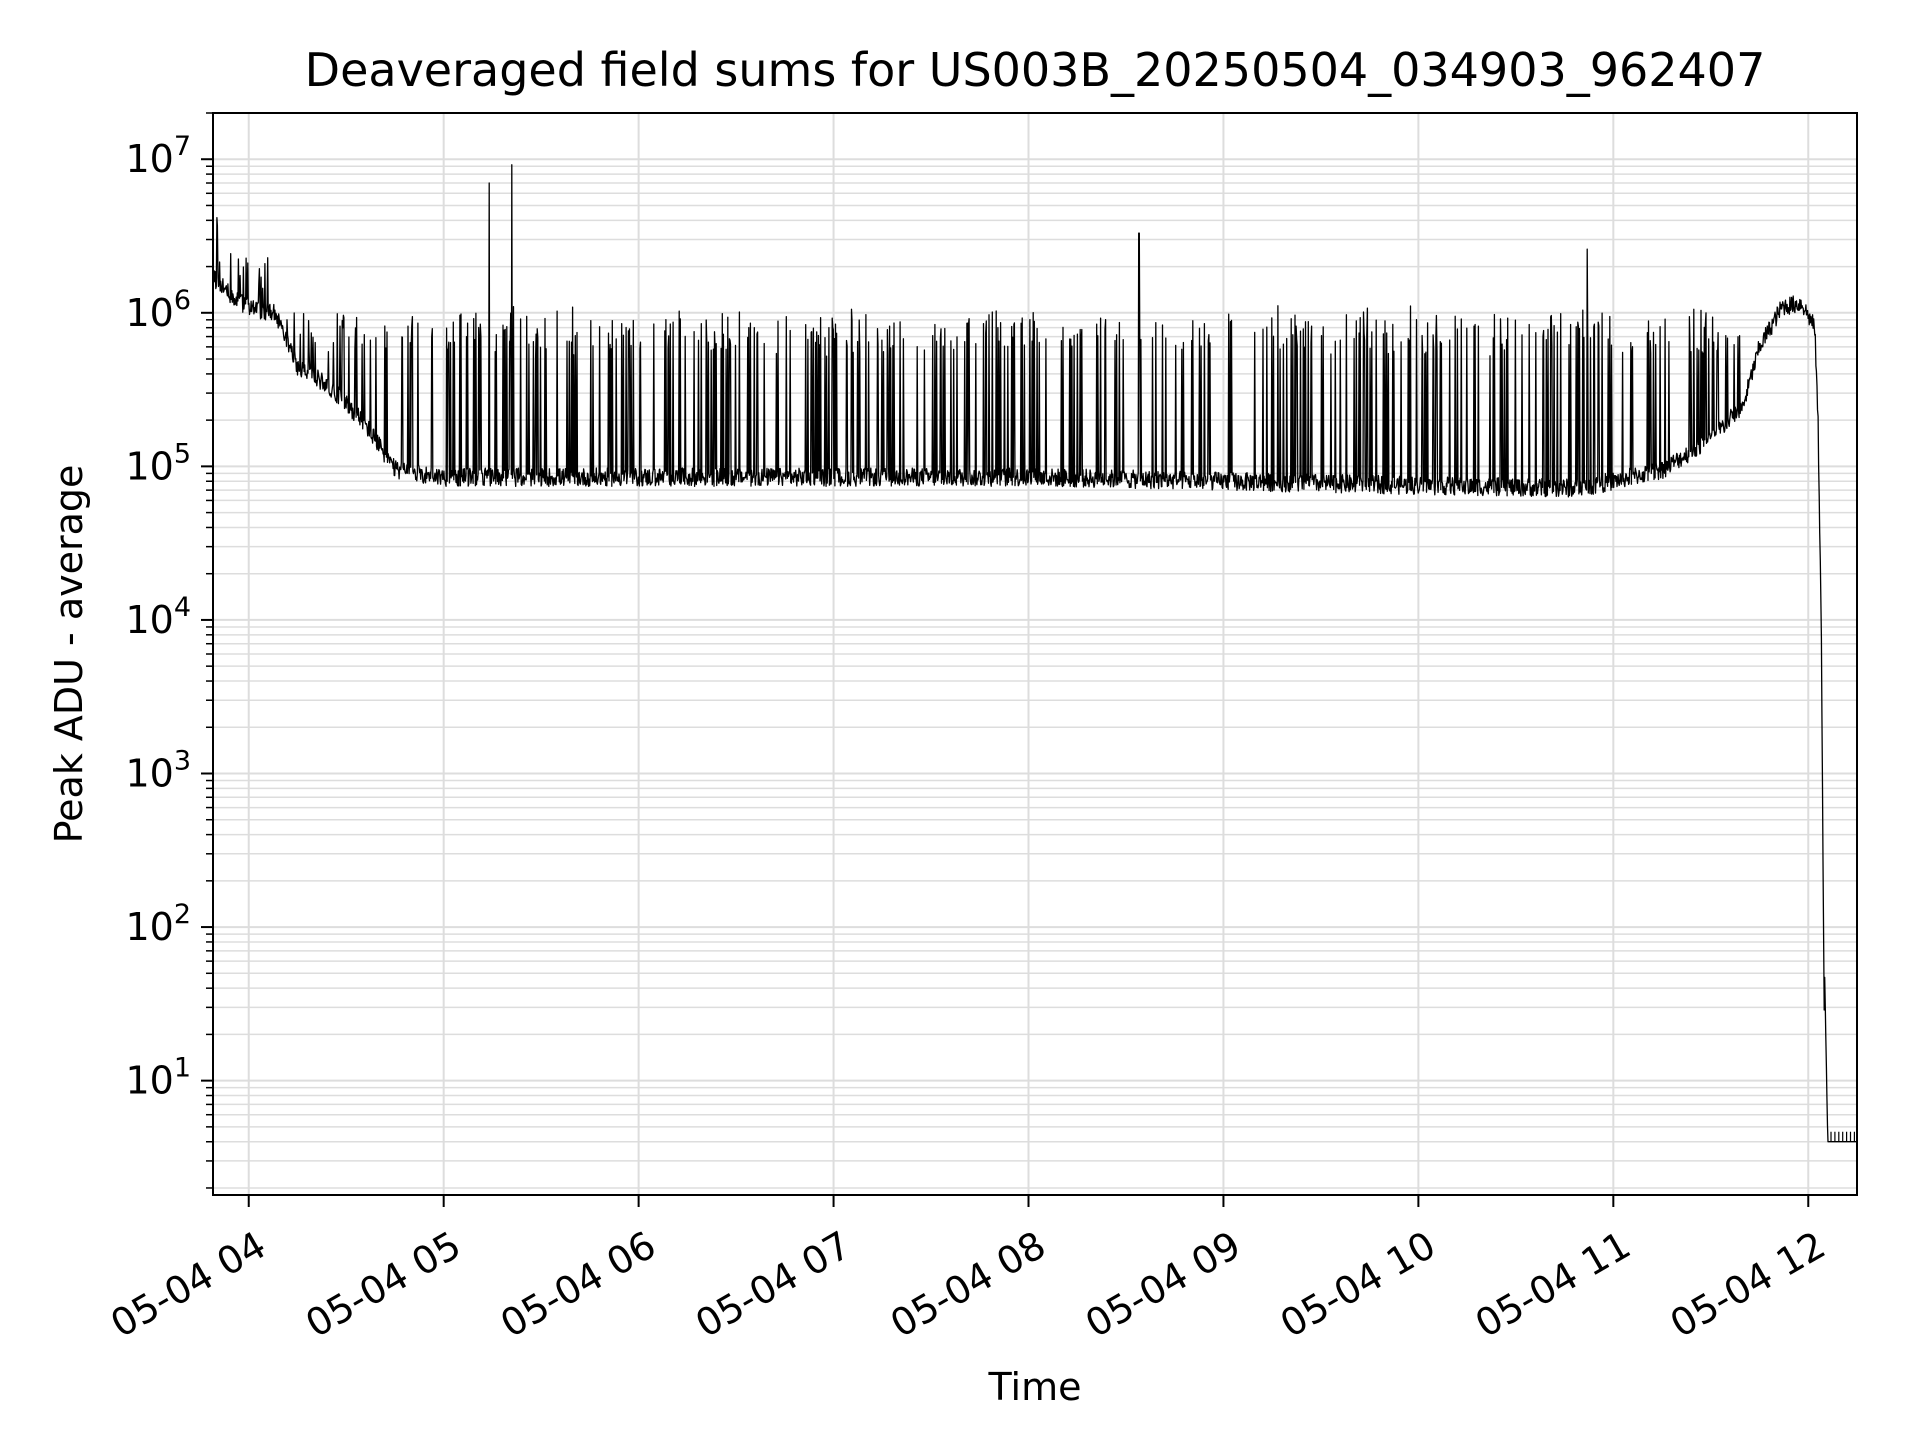  Describe the element at coordinates (158, 1078) in the screenshot. I see `y-tick-label: 101` at that location.